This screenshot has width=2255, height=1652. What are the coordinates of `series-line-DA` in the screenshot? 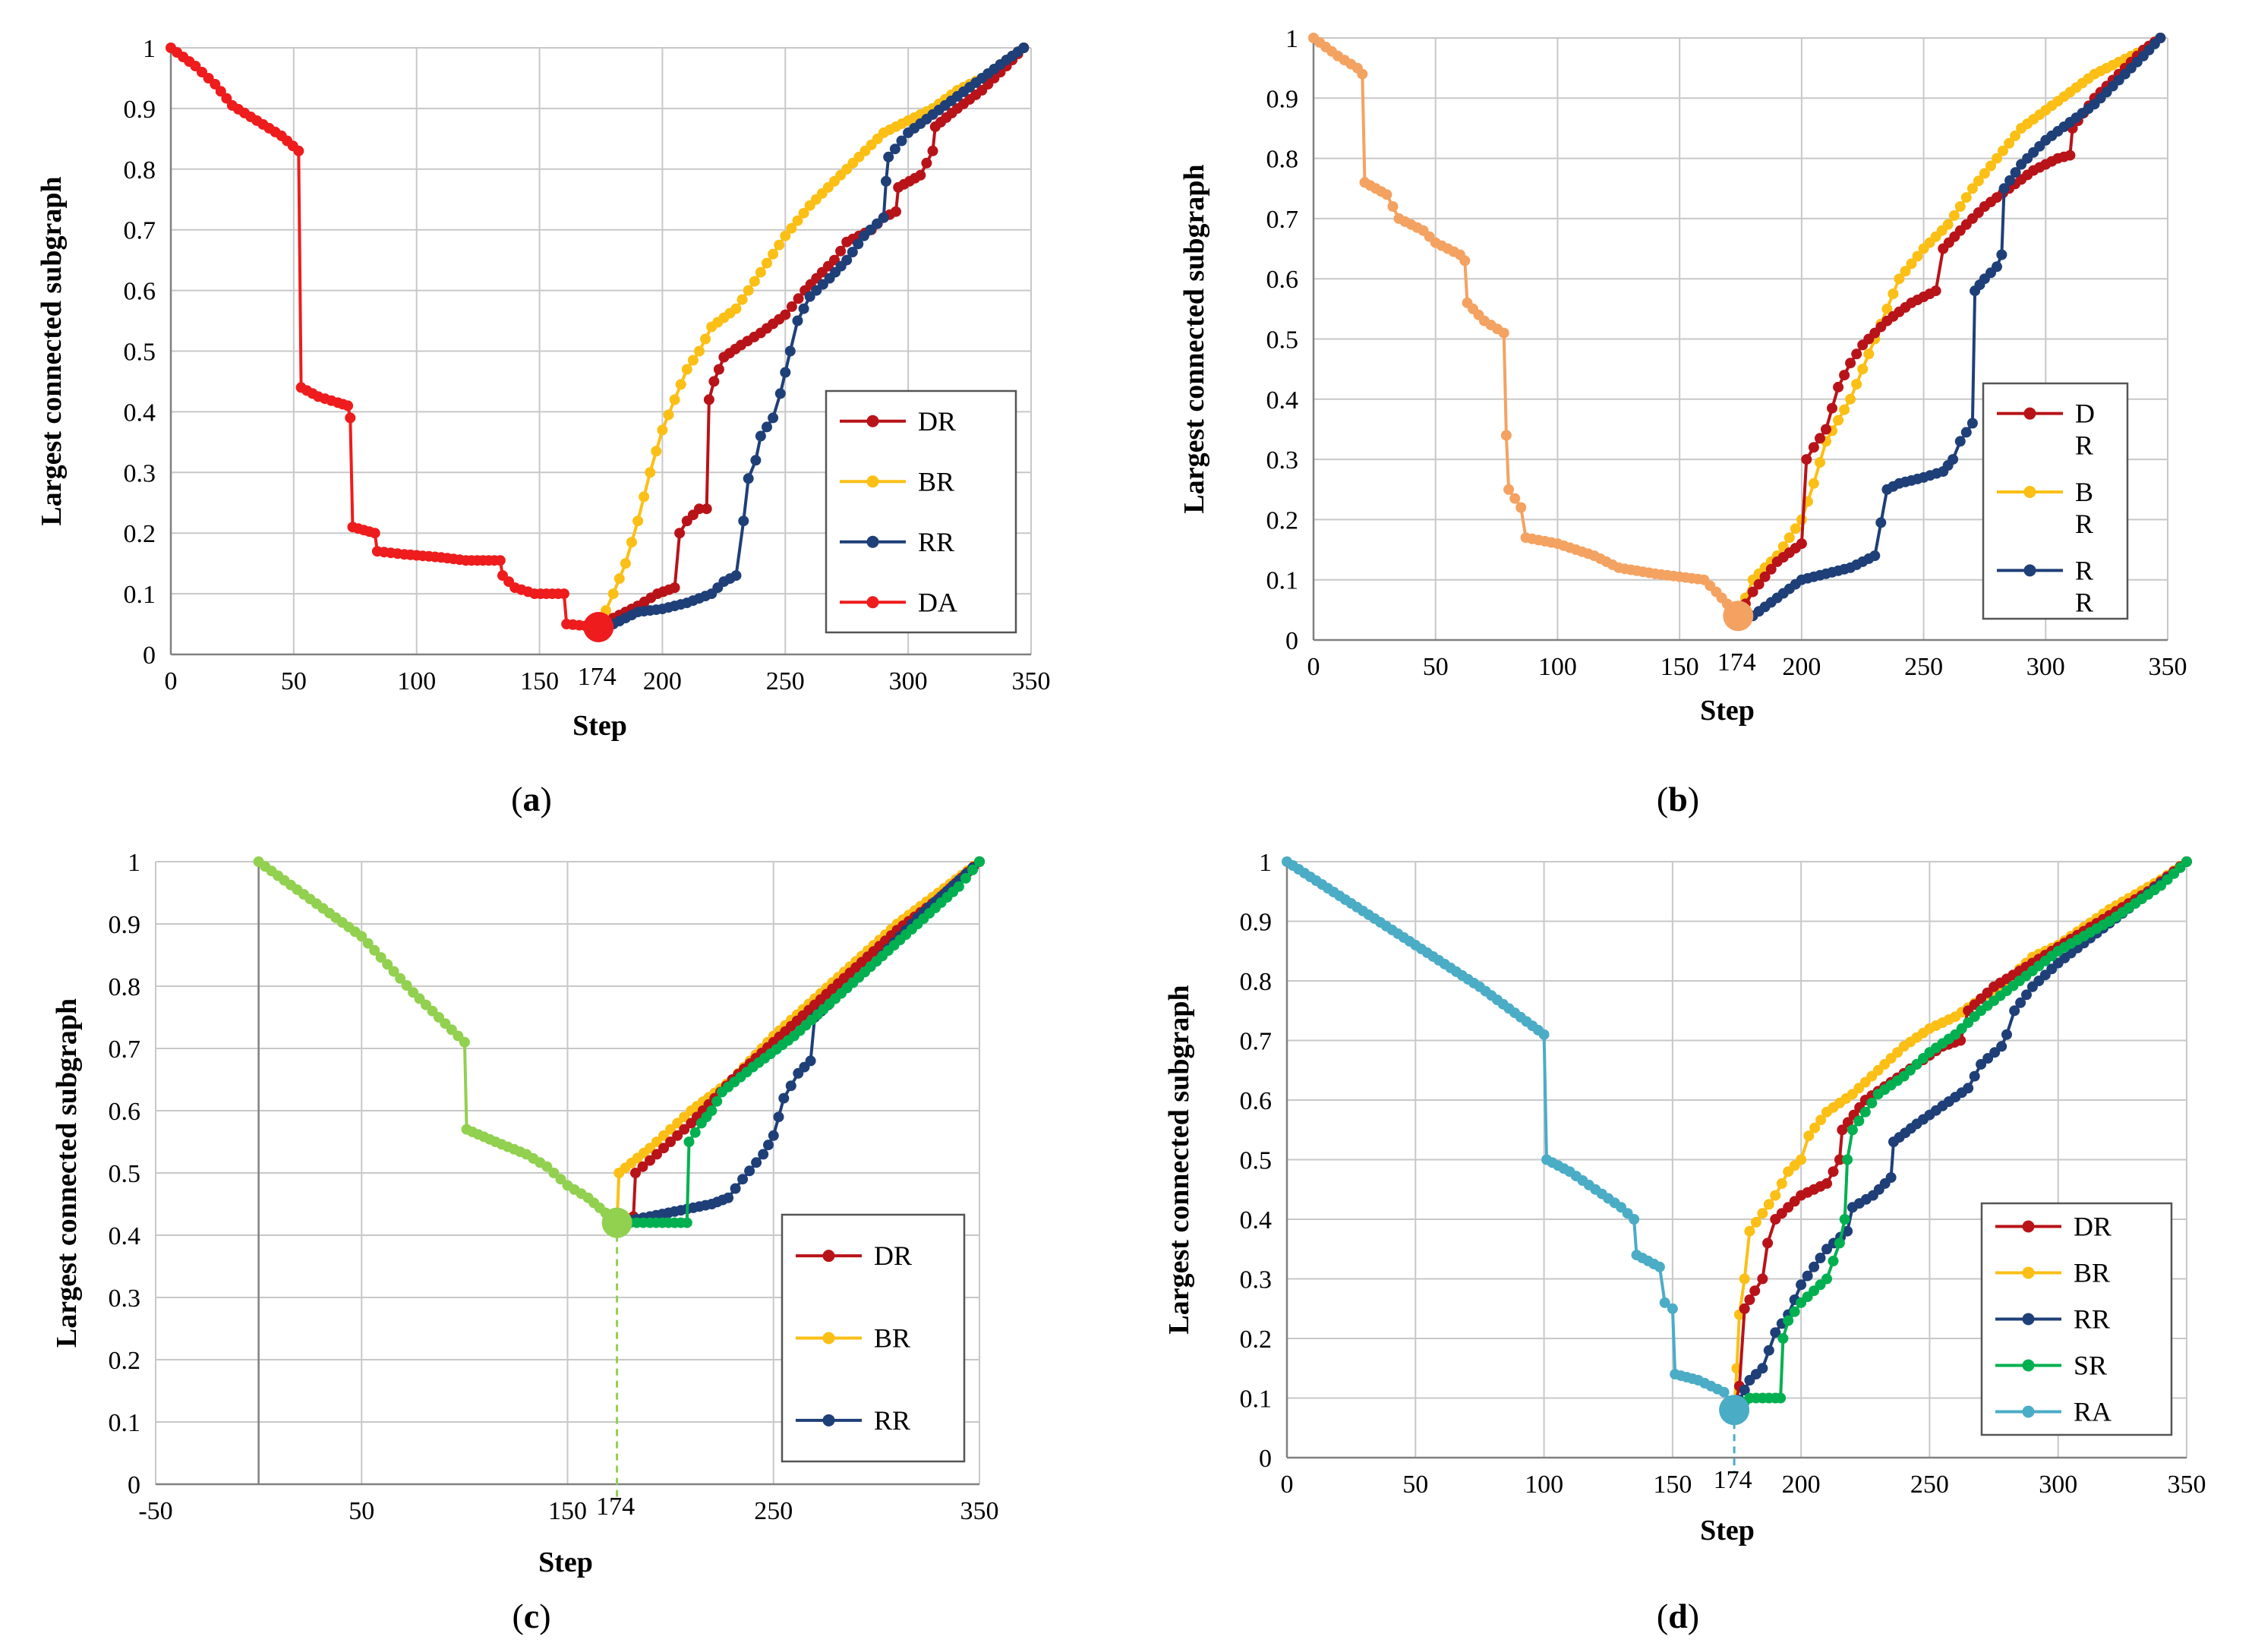 It's located at (384, 337).